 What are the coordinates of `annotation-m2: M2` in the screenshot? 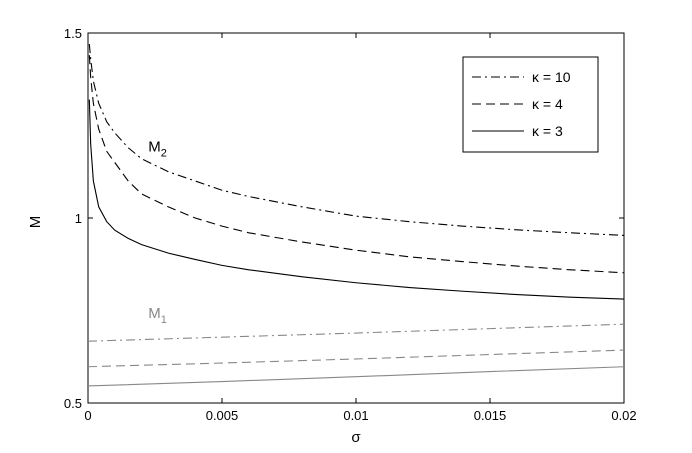 It's located at (157, 148).